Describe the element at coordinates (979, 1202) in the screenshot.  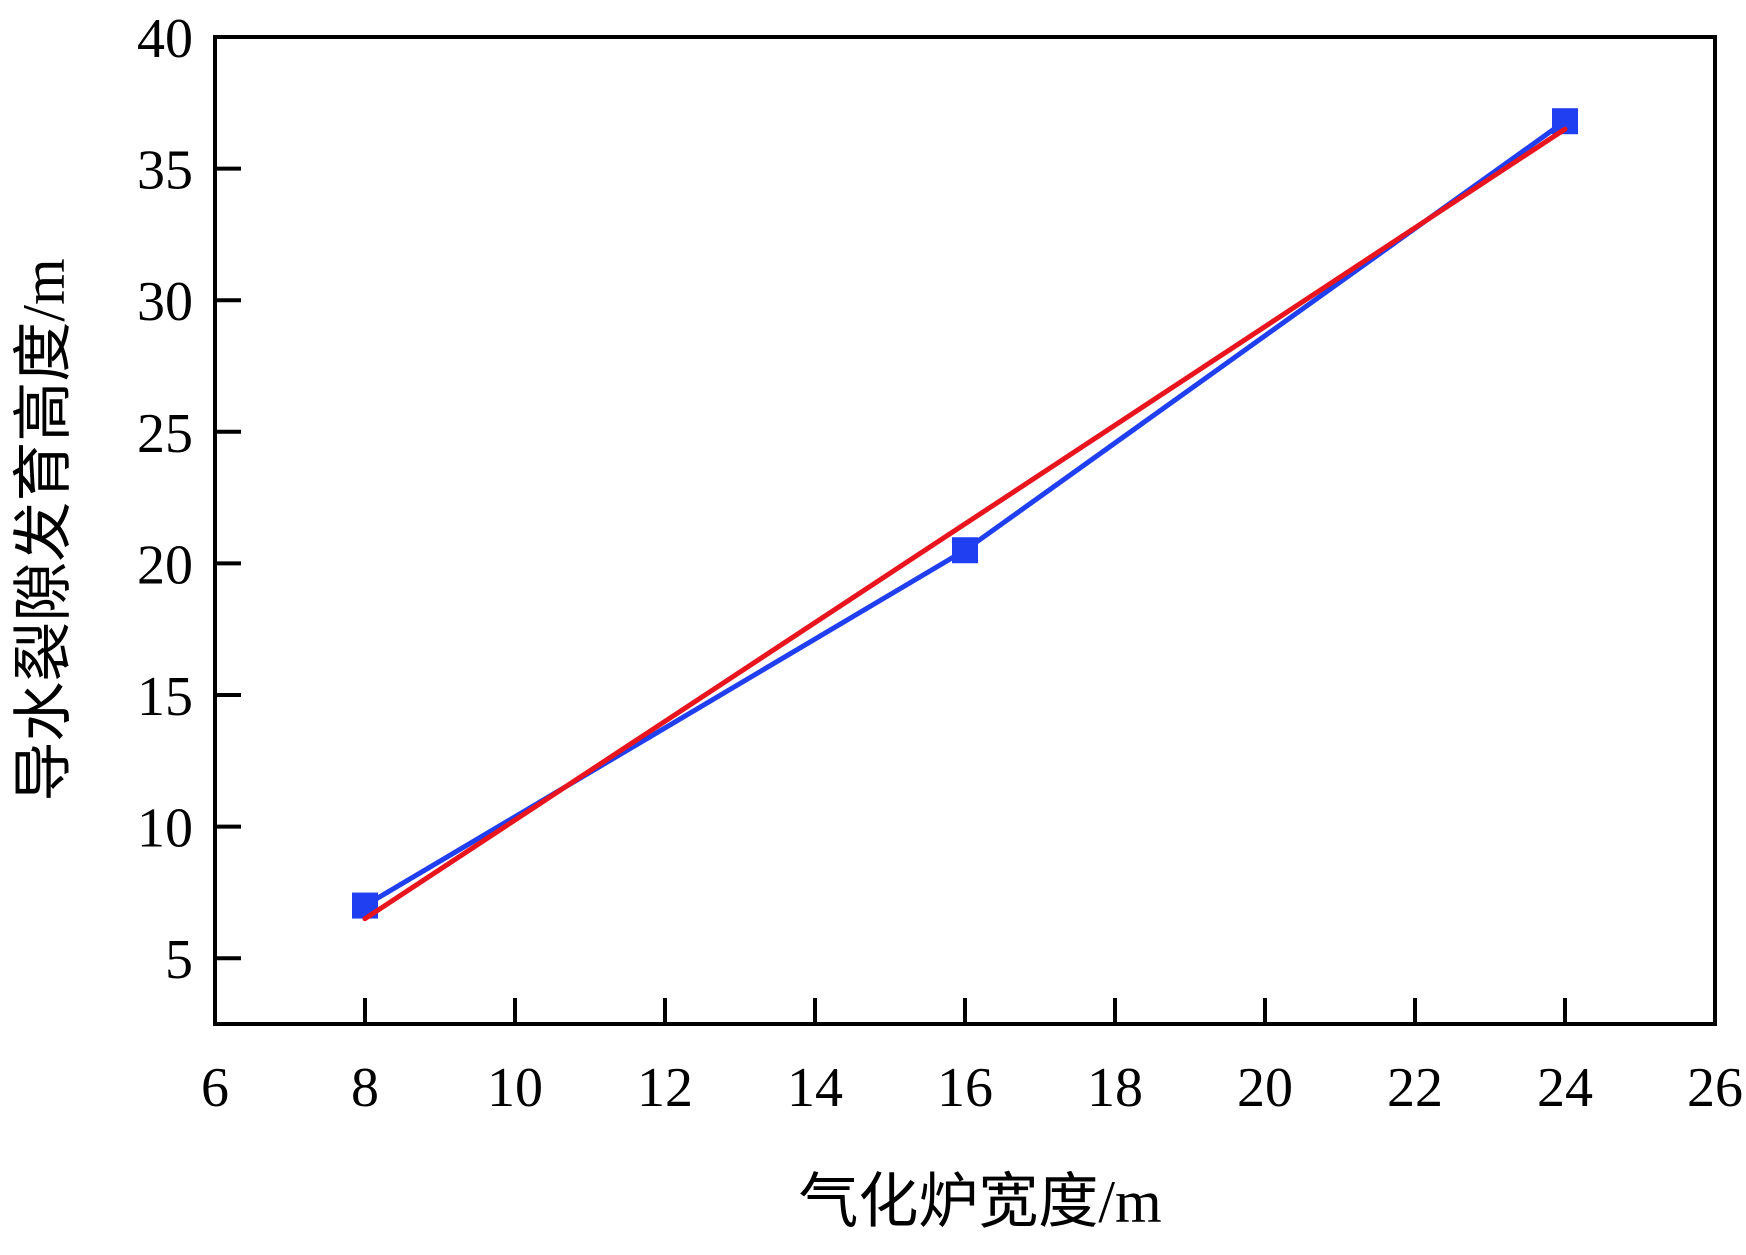
I see `x-axis-title: 气化炉宽度/m` at that location.